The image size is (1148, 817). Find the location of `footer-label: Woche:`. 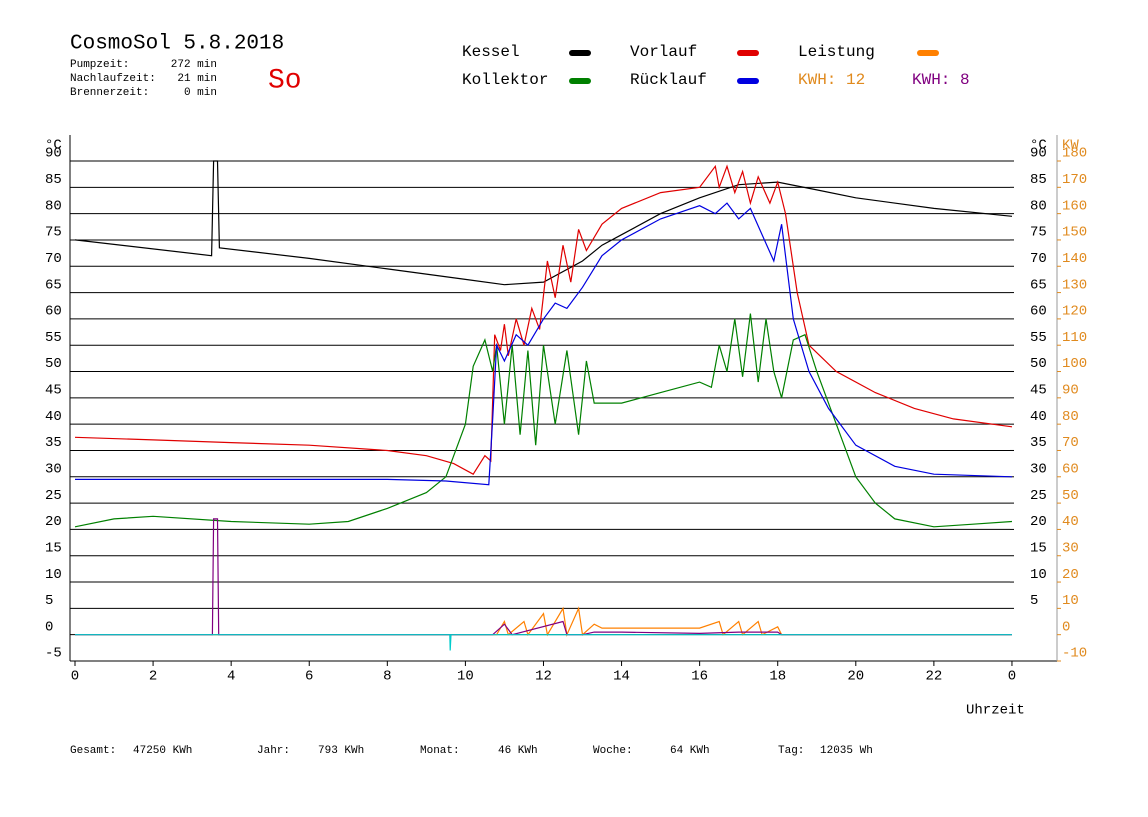

footer-label: Woche: is located at coordinates (613, 751).